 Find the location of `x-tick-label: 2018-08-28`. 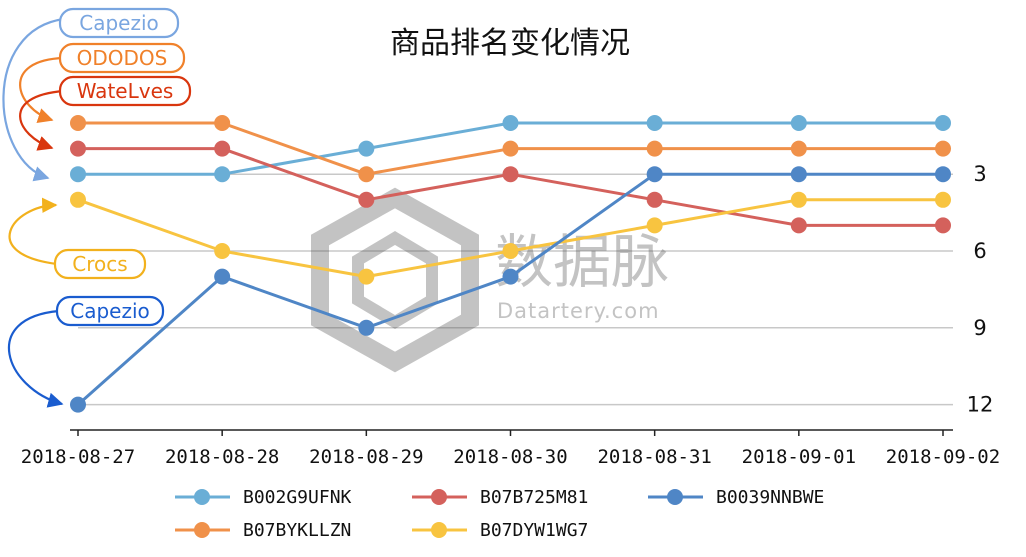

x-tick-label: 2018-08-28 is located at coordinates (222, 457).